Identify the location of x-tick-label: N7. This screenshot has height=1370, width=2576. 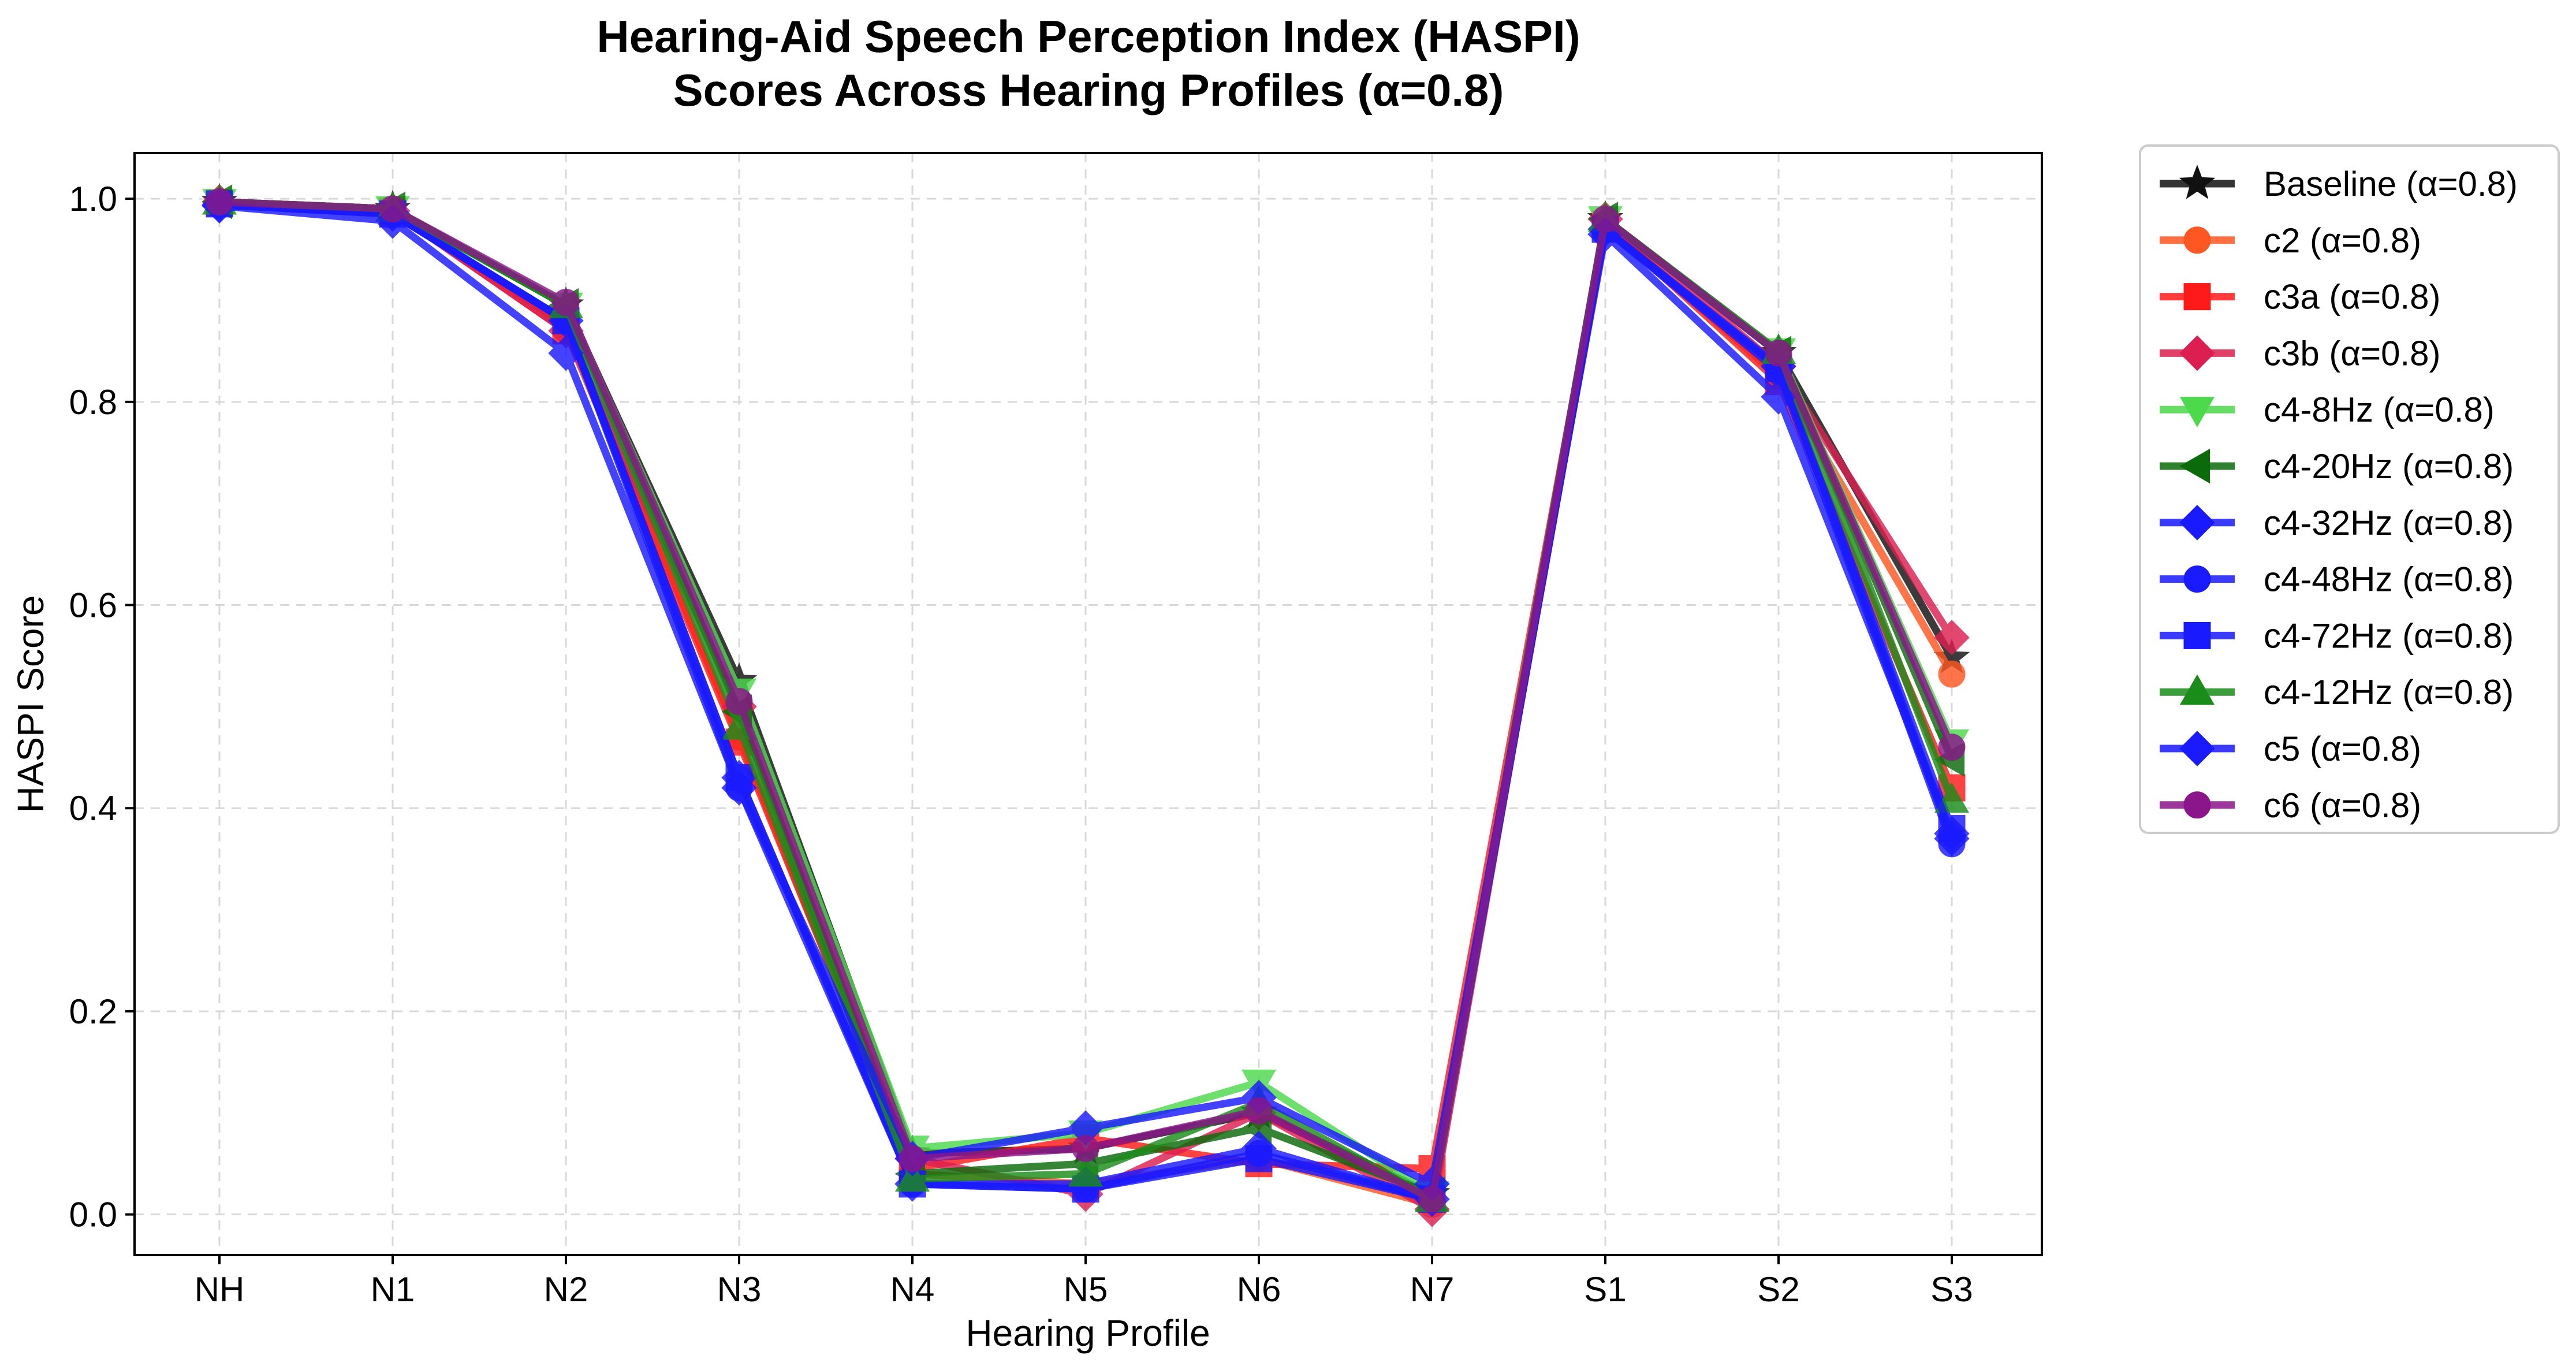
(1432, 1289).